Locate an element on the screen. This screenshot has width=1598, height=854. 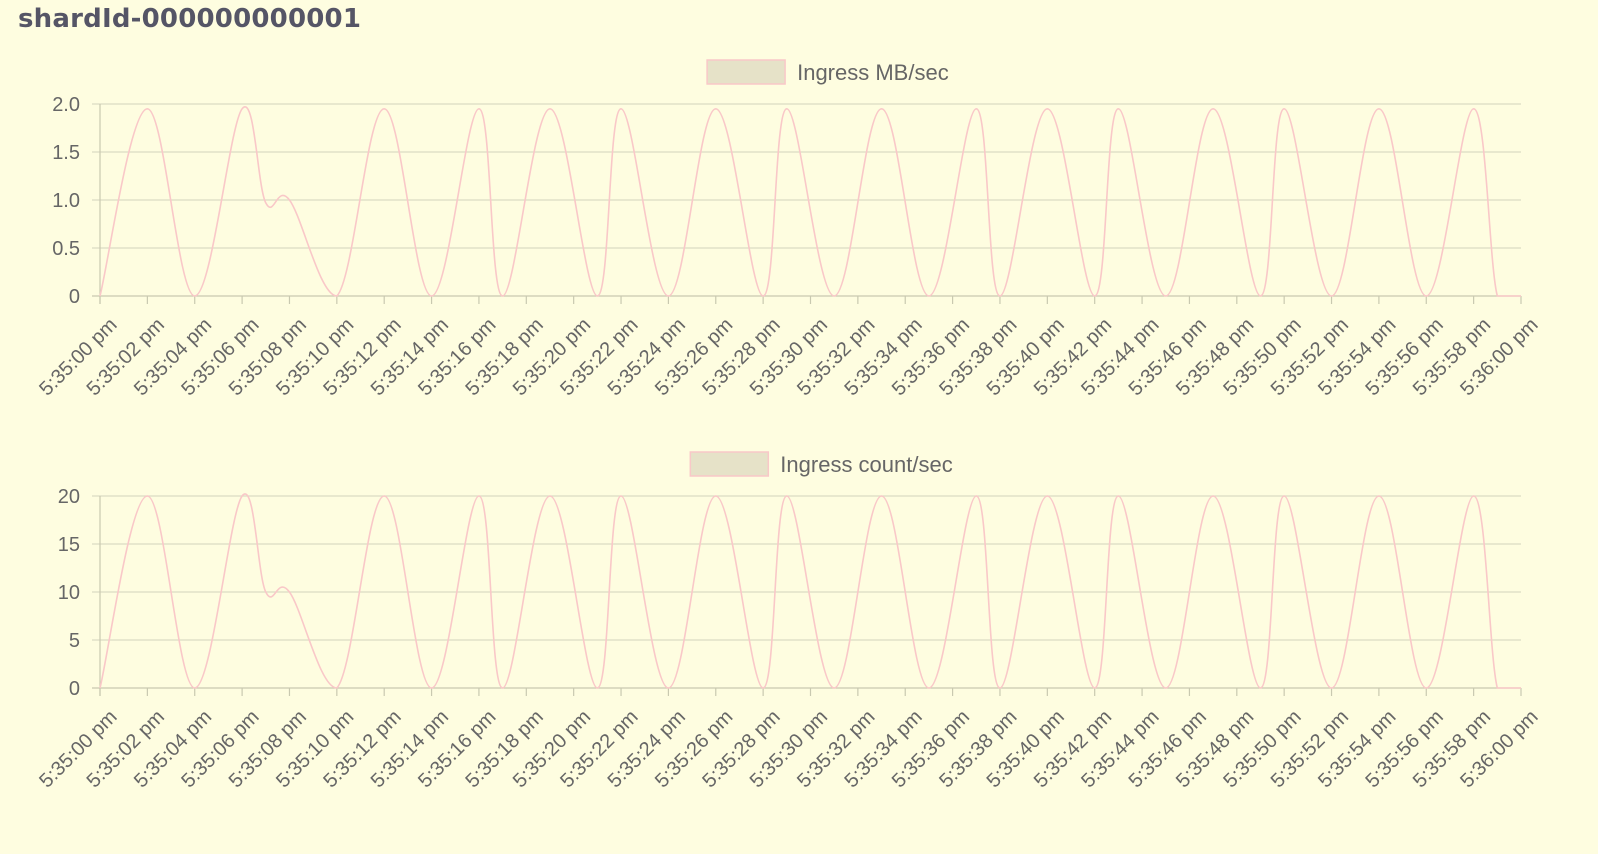
y-tick-label: 0.5 is located at coordinates (66, 249).